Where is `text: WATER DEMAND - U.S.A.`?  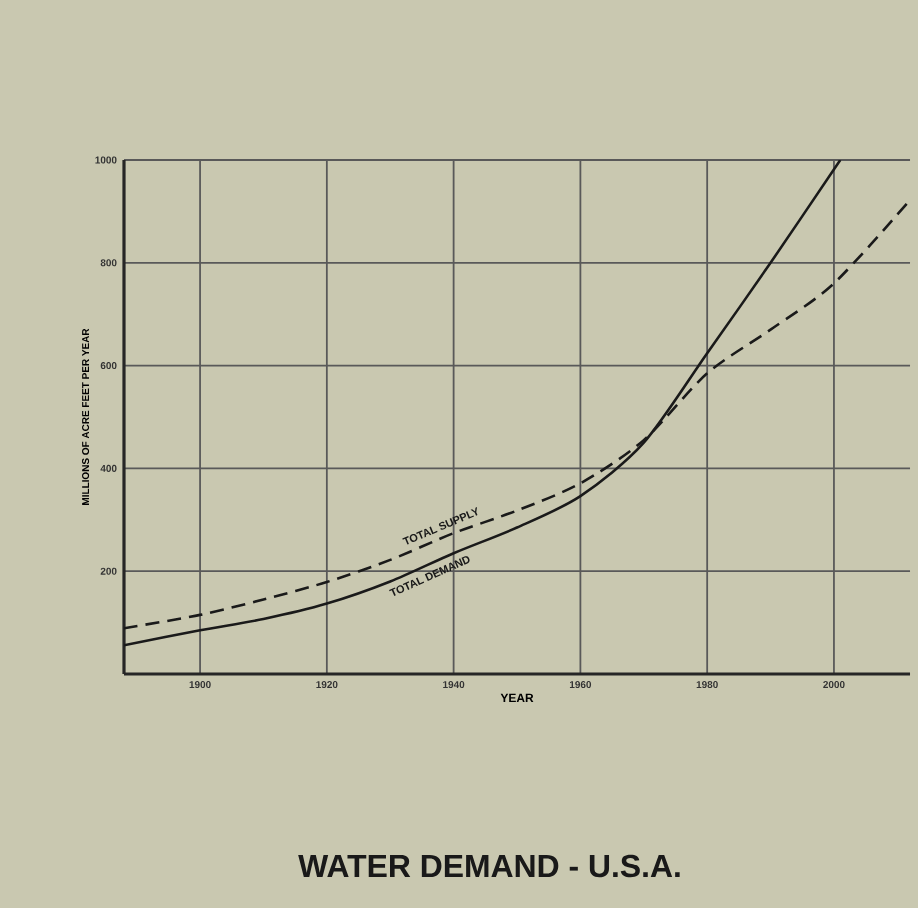
text: WATER DEMAND - U.S.A. is located at coordinates (489, 866).